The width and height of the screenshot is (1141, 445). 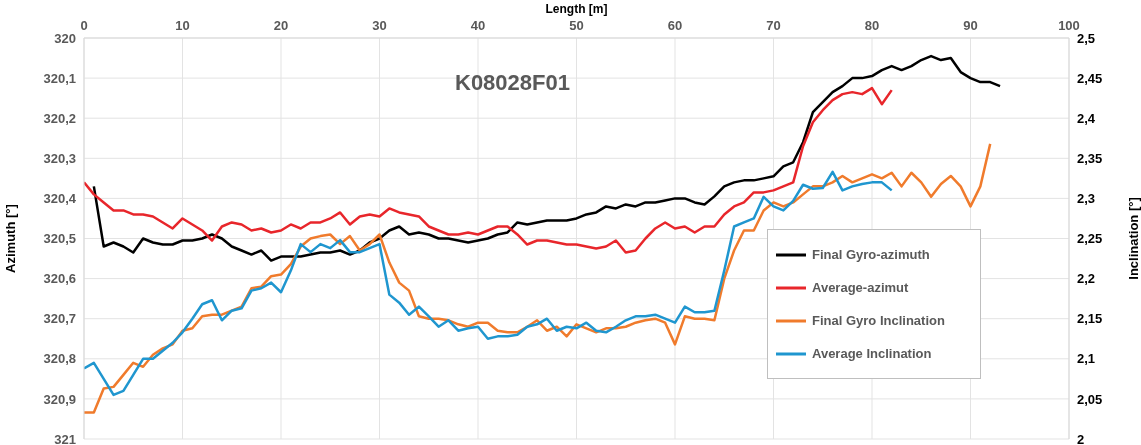 I want to click on y-tick-label: 320,5, so click(x=59, y=239).